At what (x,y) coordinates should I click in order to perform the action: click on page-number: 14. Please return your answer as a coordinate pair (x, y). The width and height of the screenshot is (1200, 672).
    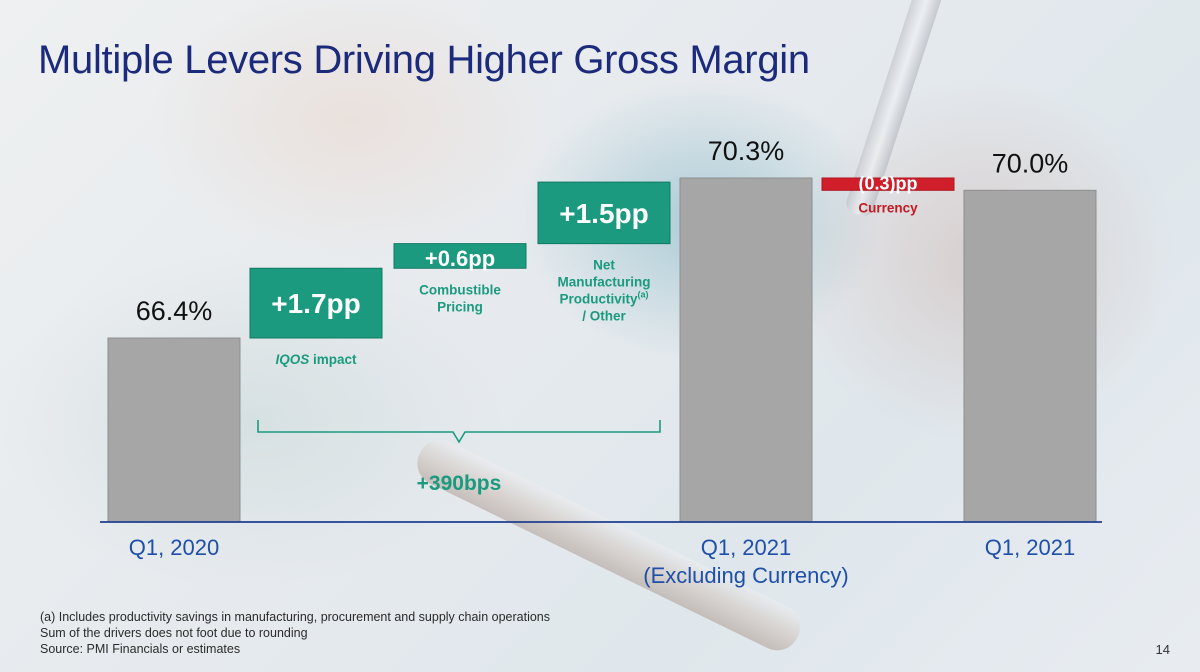
    Looking at the image, I should click on (1162, 649).